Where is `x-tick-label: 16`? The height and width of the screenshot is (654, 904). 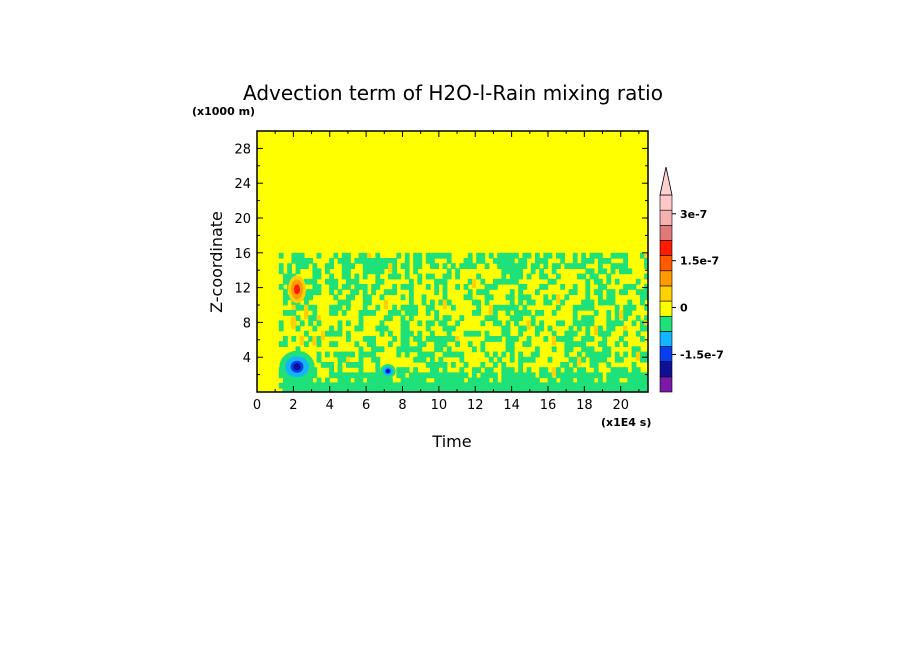
x-tick-label: 16 is located at coordinates (548, 405).